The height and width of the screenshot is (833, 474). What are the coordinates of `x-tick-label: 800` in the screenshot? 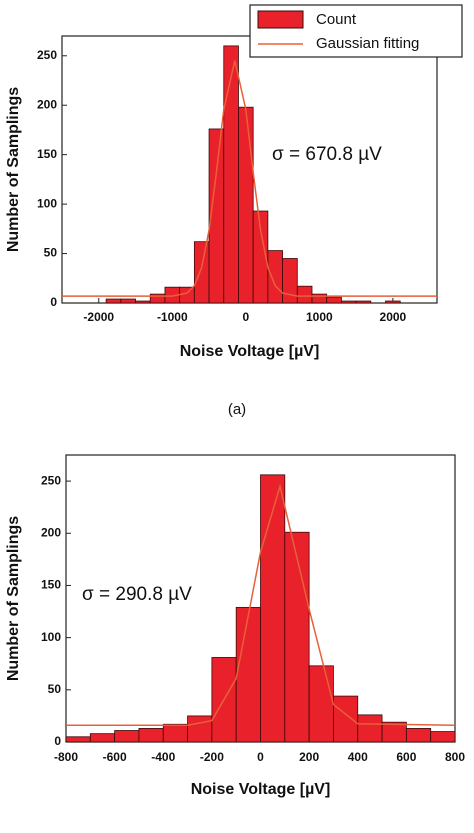 It's located at (455, 757).